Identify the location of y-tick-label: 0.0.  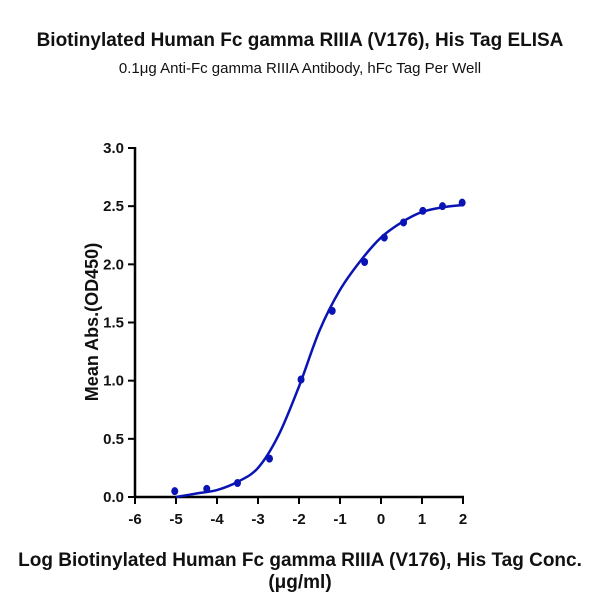
(113, 497).